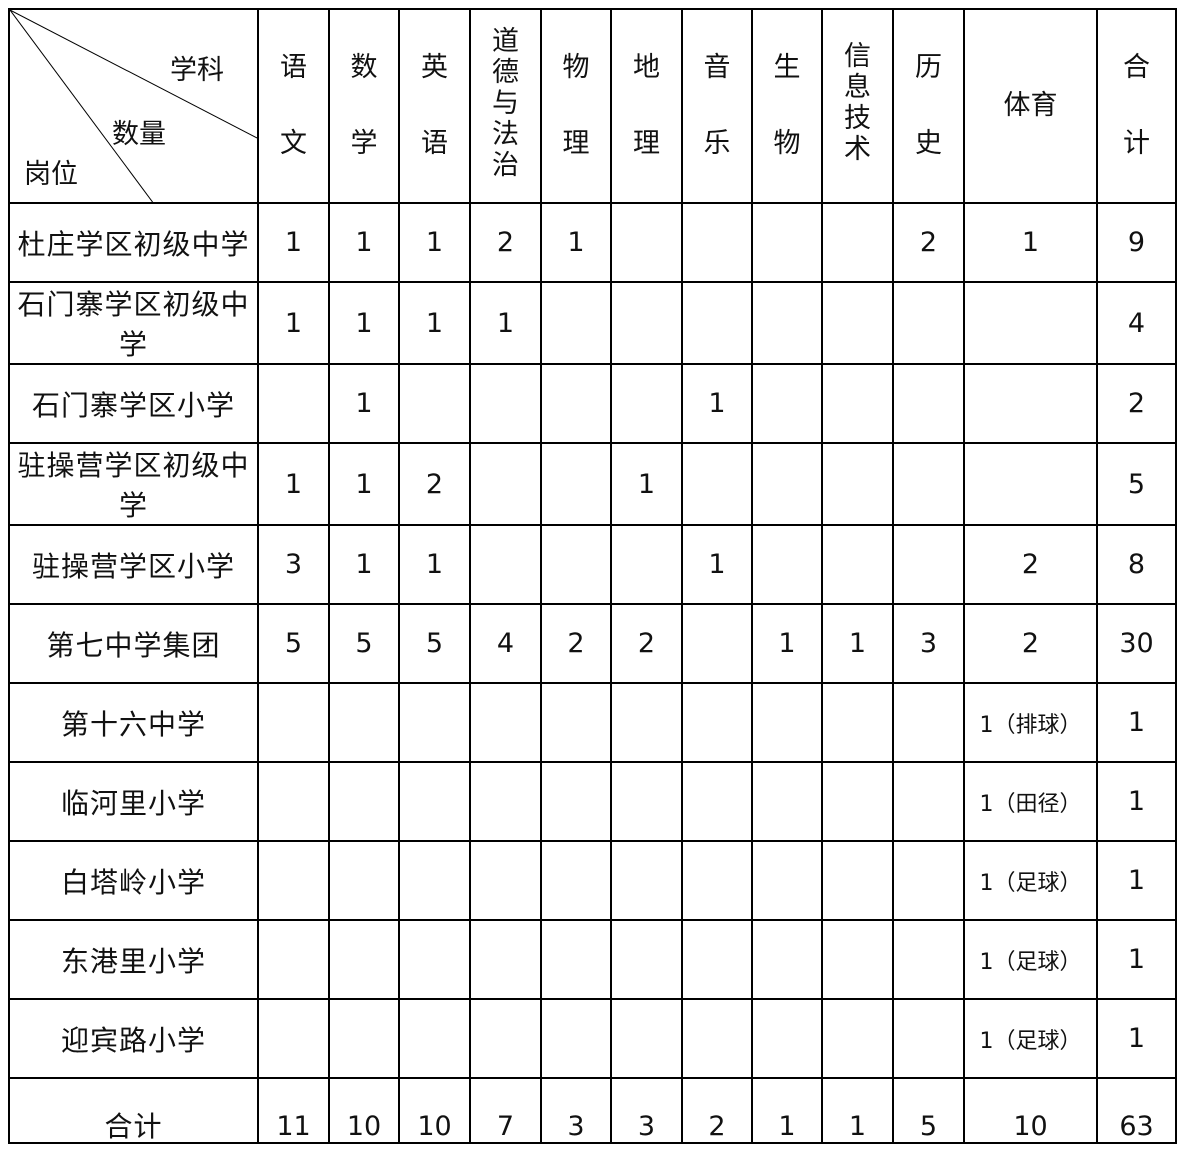 Image resolution: width=1182 pixels, height=1150 pixels. What do you see at coordinates (1136, 643) in the screenshot?
I see `table-cell: 30` at bounding box center [1136, 643].